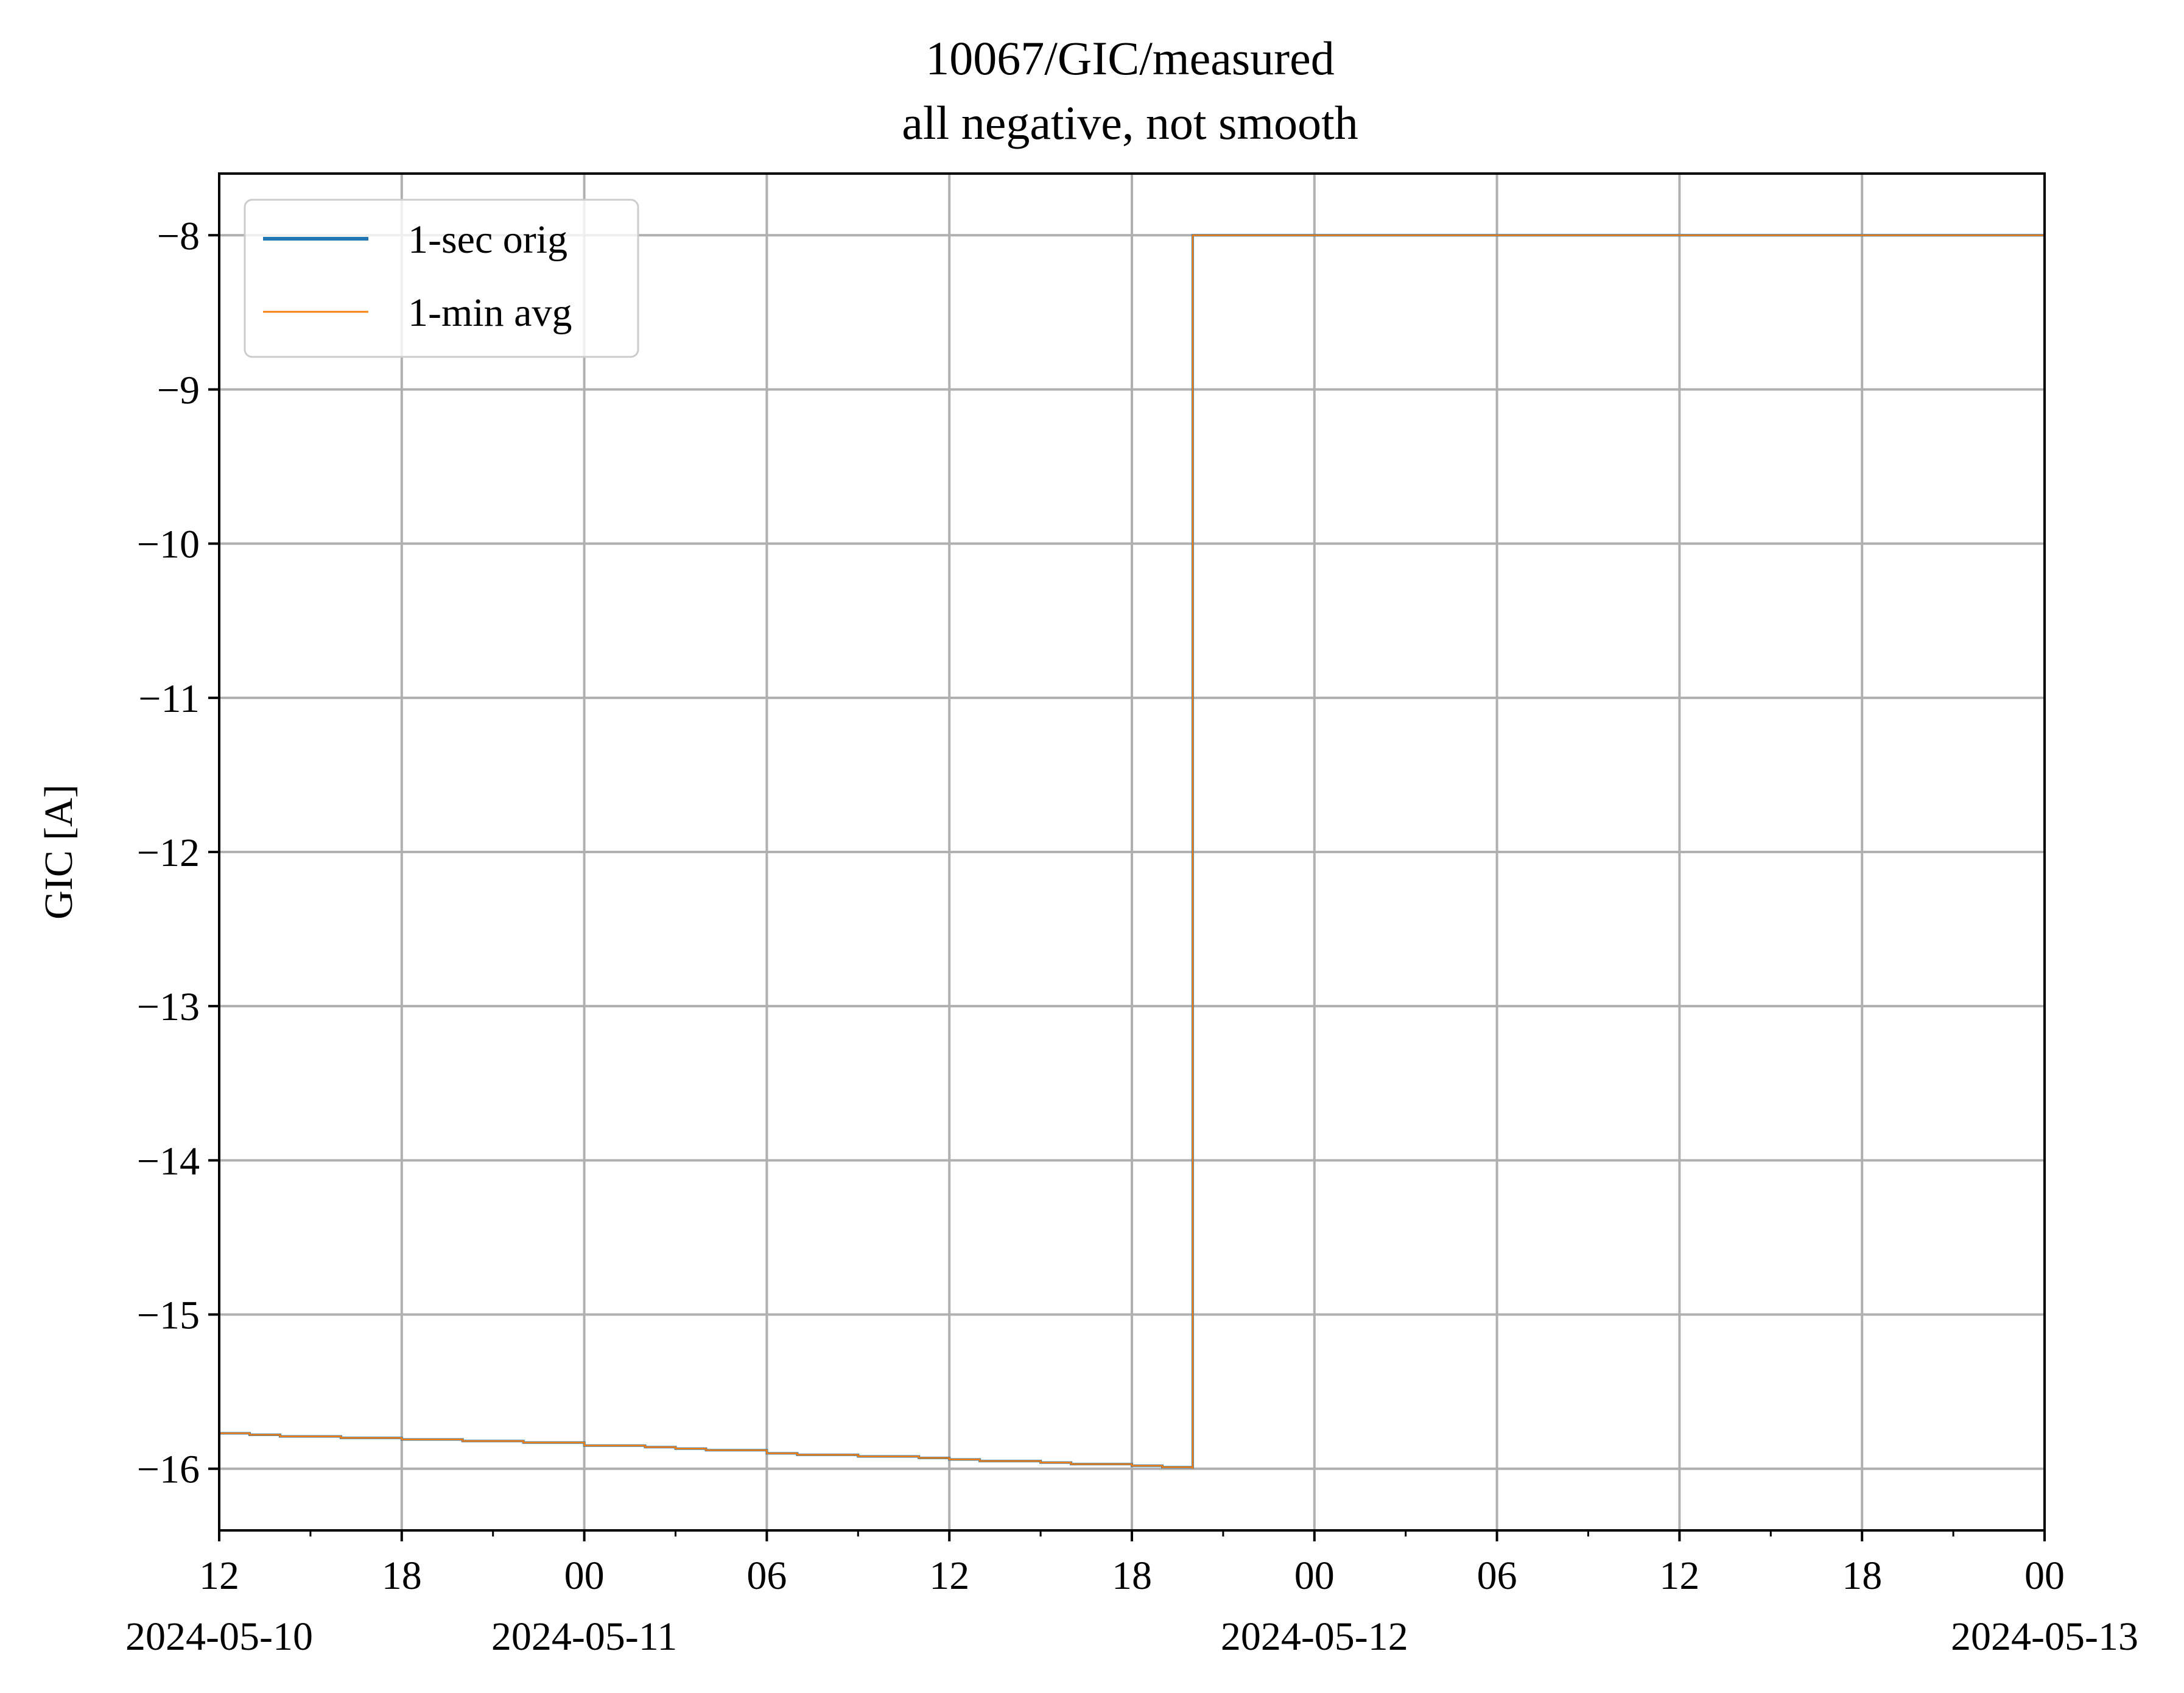  What do you see at coordinates (169, 699) in the screenshot?
I see `y-tick-label: −11` at bounding box center [169, 699].